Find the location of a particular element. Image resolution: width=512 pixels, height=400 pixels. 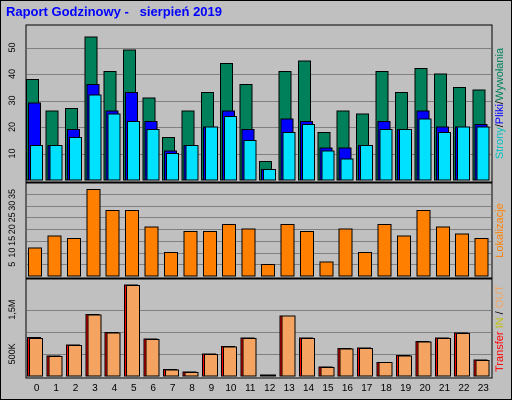

legend-label-bottom: Transfer IN / OUT is located at coordinates (500, 328).